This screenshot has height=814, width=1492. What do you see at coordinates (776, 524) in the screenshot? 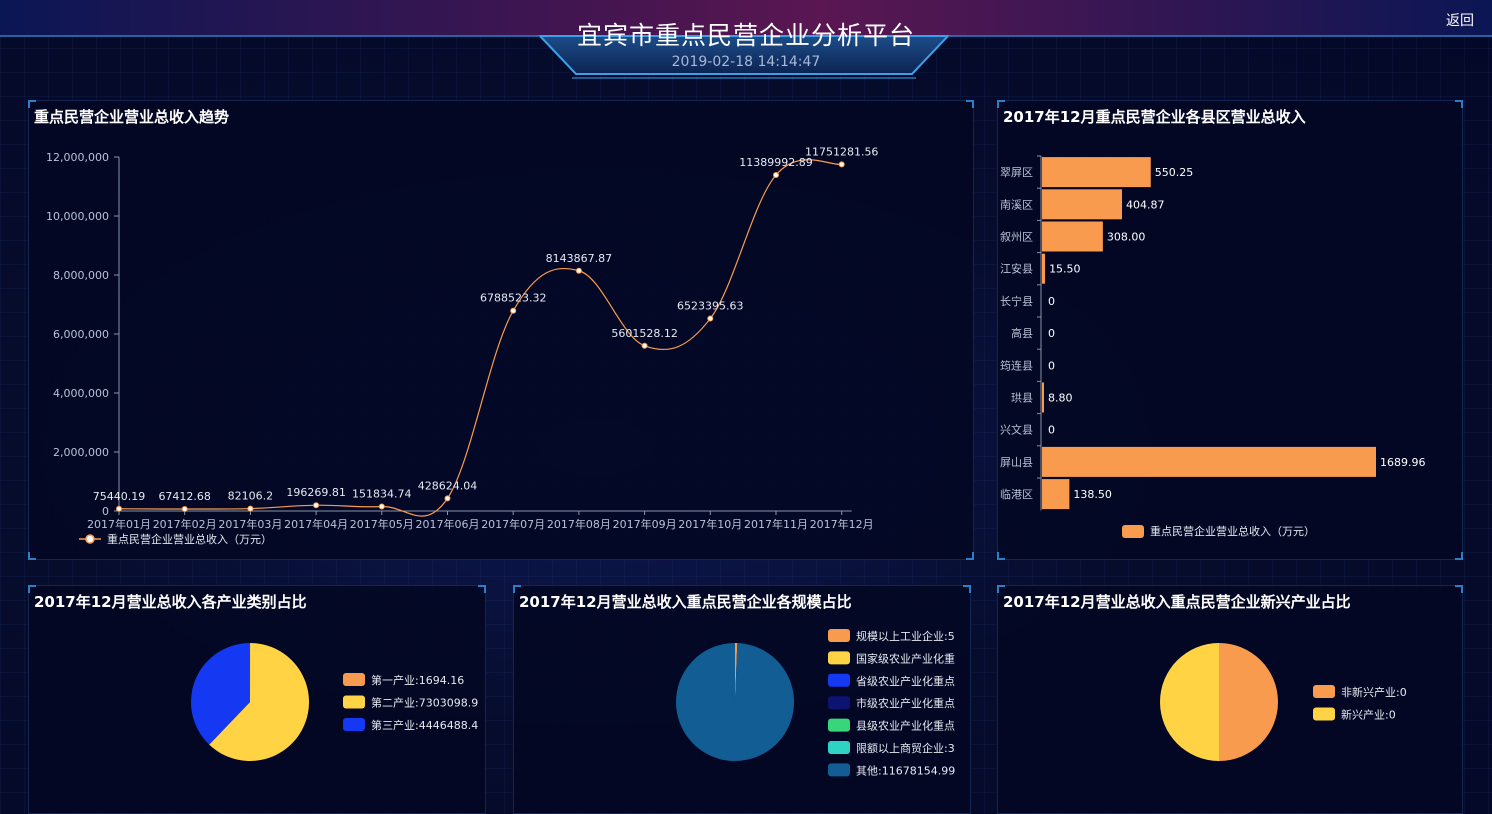
I see `x-tick-label: 2017年11月` at bounding box center [776, 524].